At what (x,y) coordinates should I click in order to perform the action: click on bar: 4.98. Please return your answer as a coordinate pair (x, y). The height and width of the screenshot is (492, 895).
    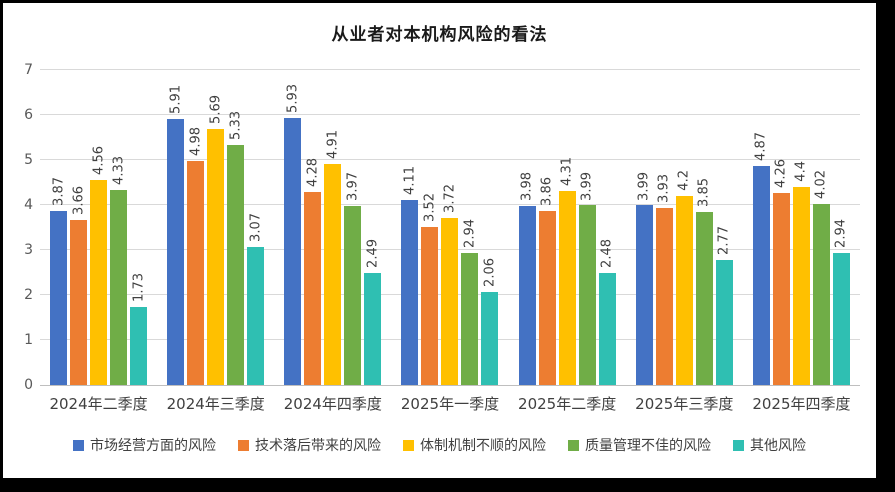
    Looking at the image, I should click on (196, 256).